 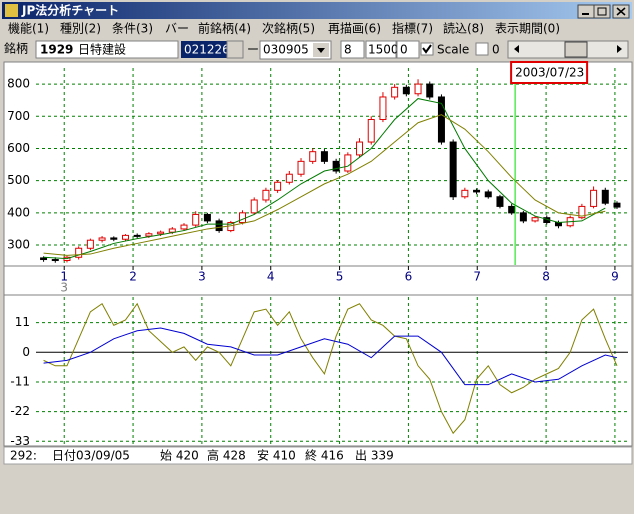 What do you see at coordinates (23, 456) in the screenshot?
I see `status-item: 292:` at bounding box center [23, 456].